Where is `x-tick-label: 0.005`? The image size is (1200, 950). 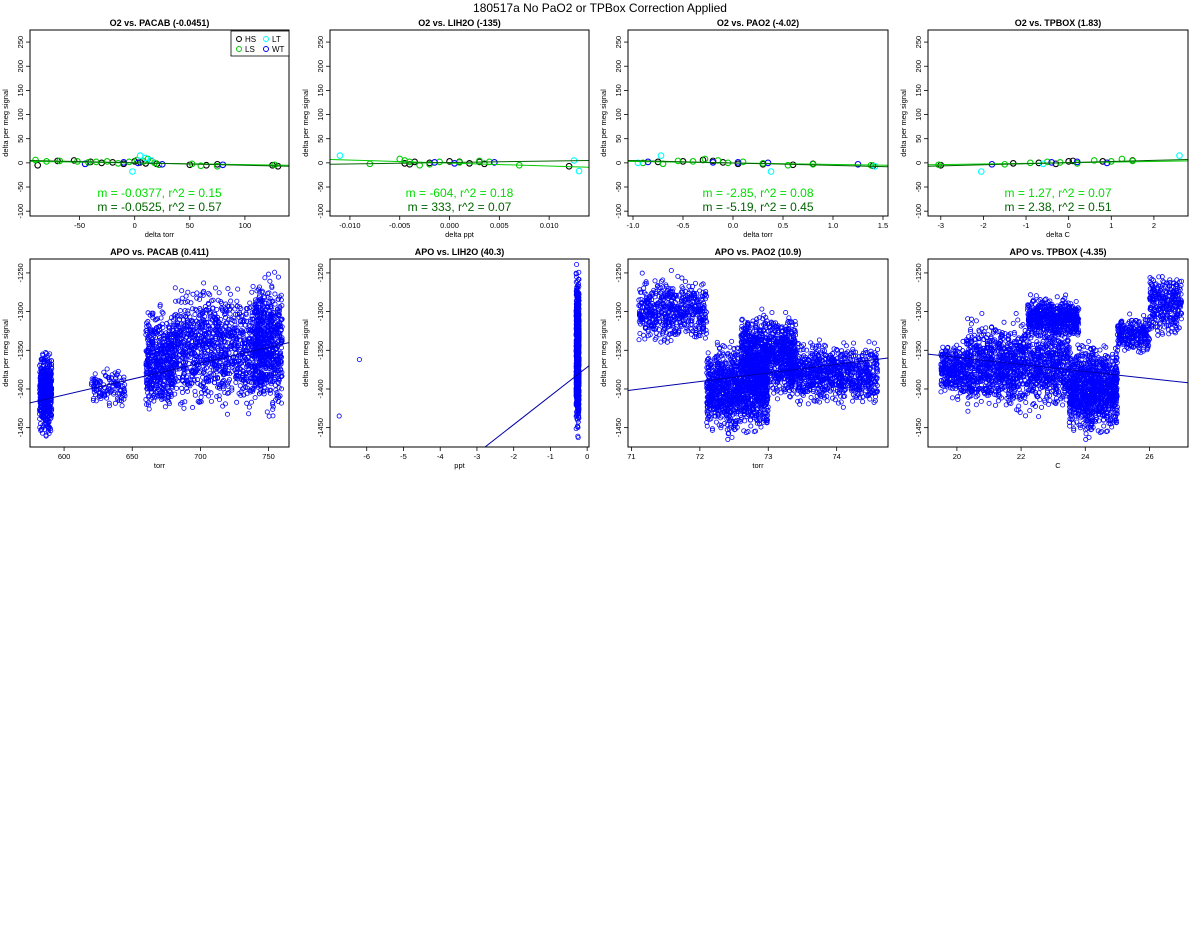
x-tick-label: 0.005 is located at coordinates (499, 225).